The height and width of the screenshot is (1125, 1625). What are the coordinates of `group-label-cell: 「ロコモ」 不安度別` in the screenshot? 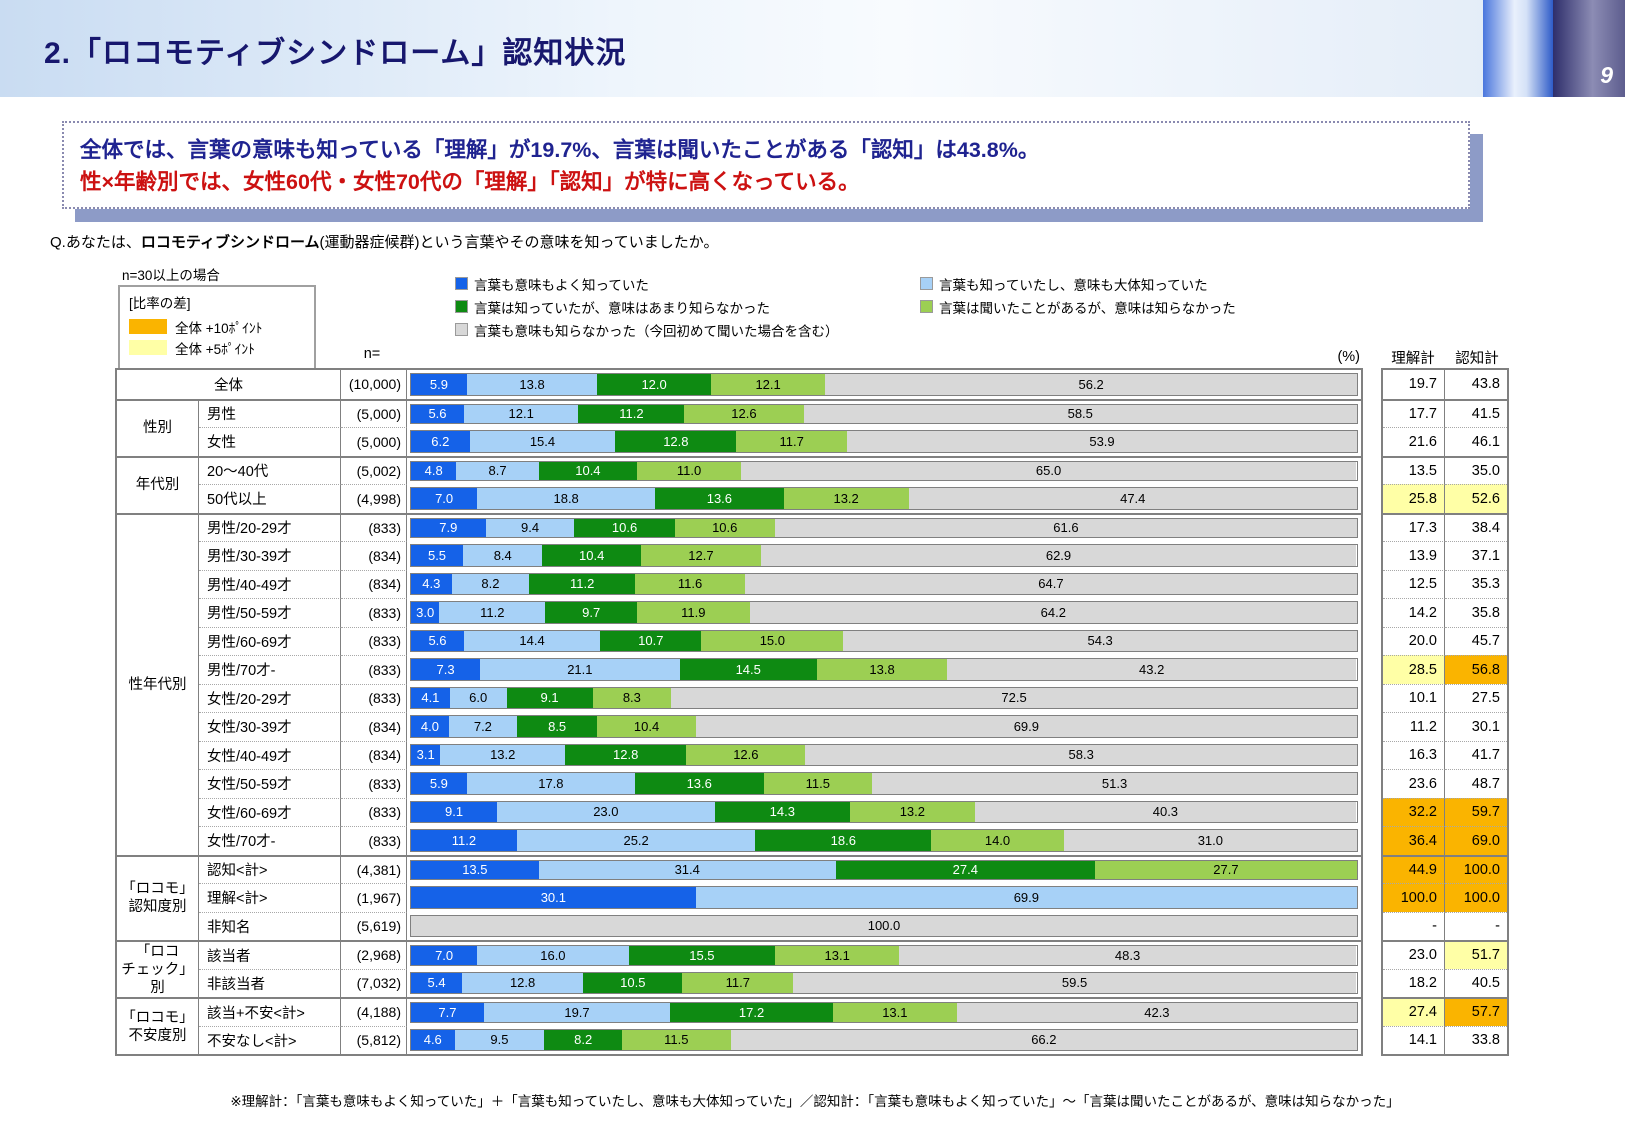 It's located at (158, 1025).